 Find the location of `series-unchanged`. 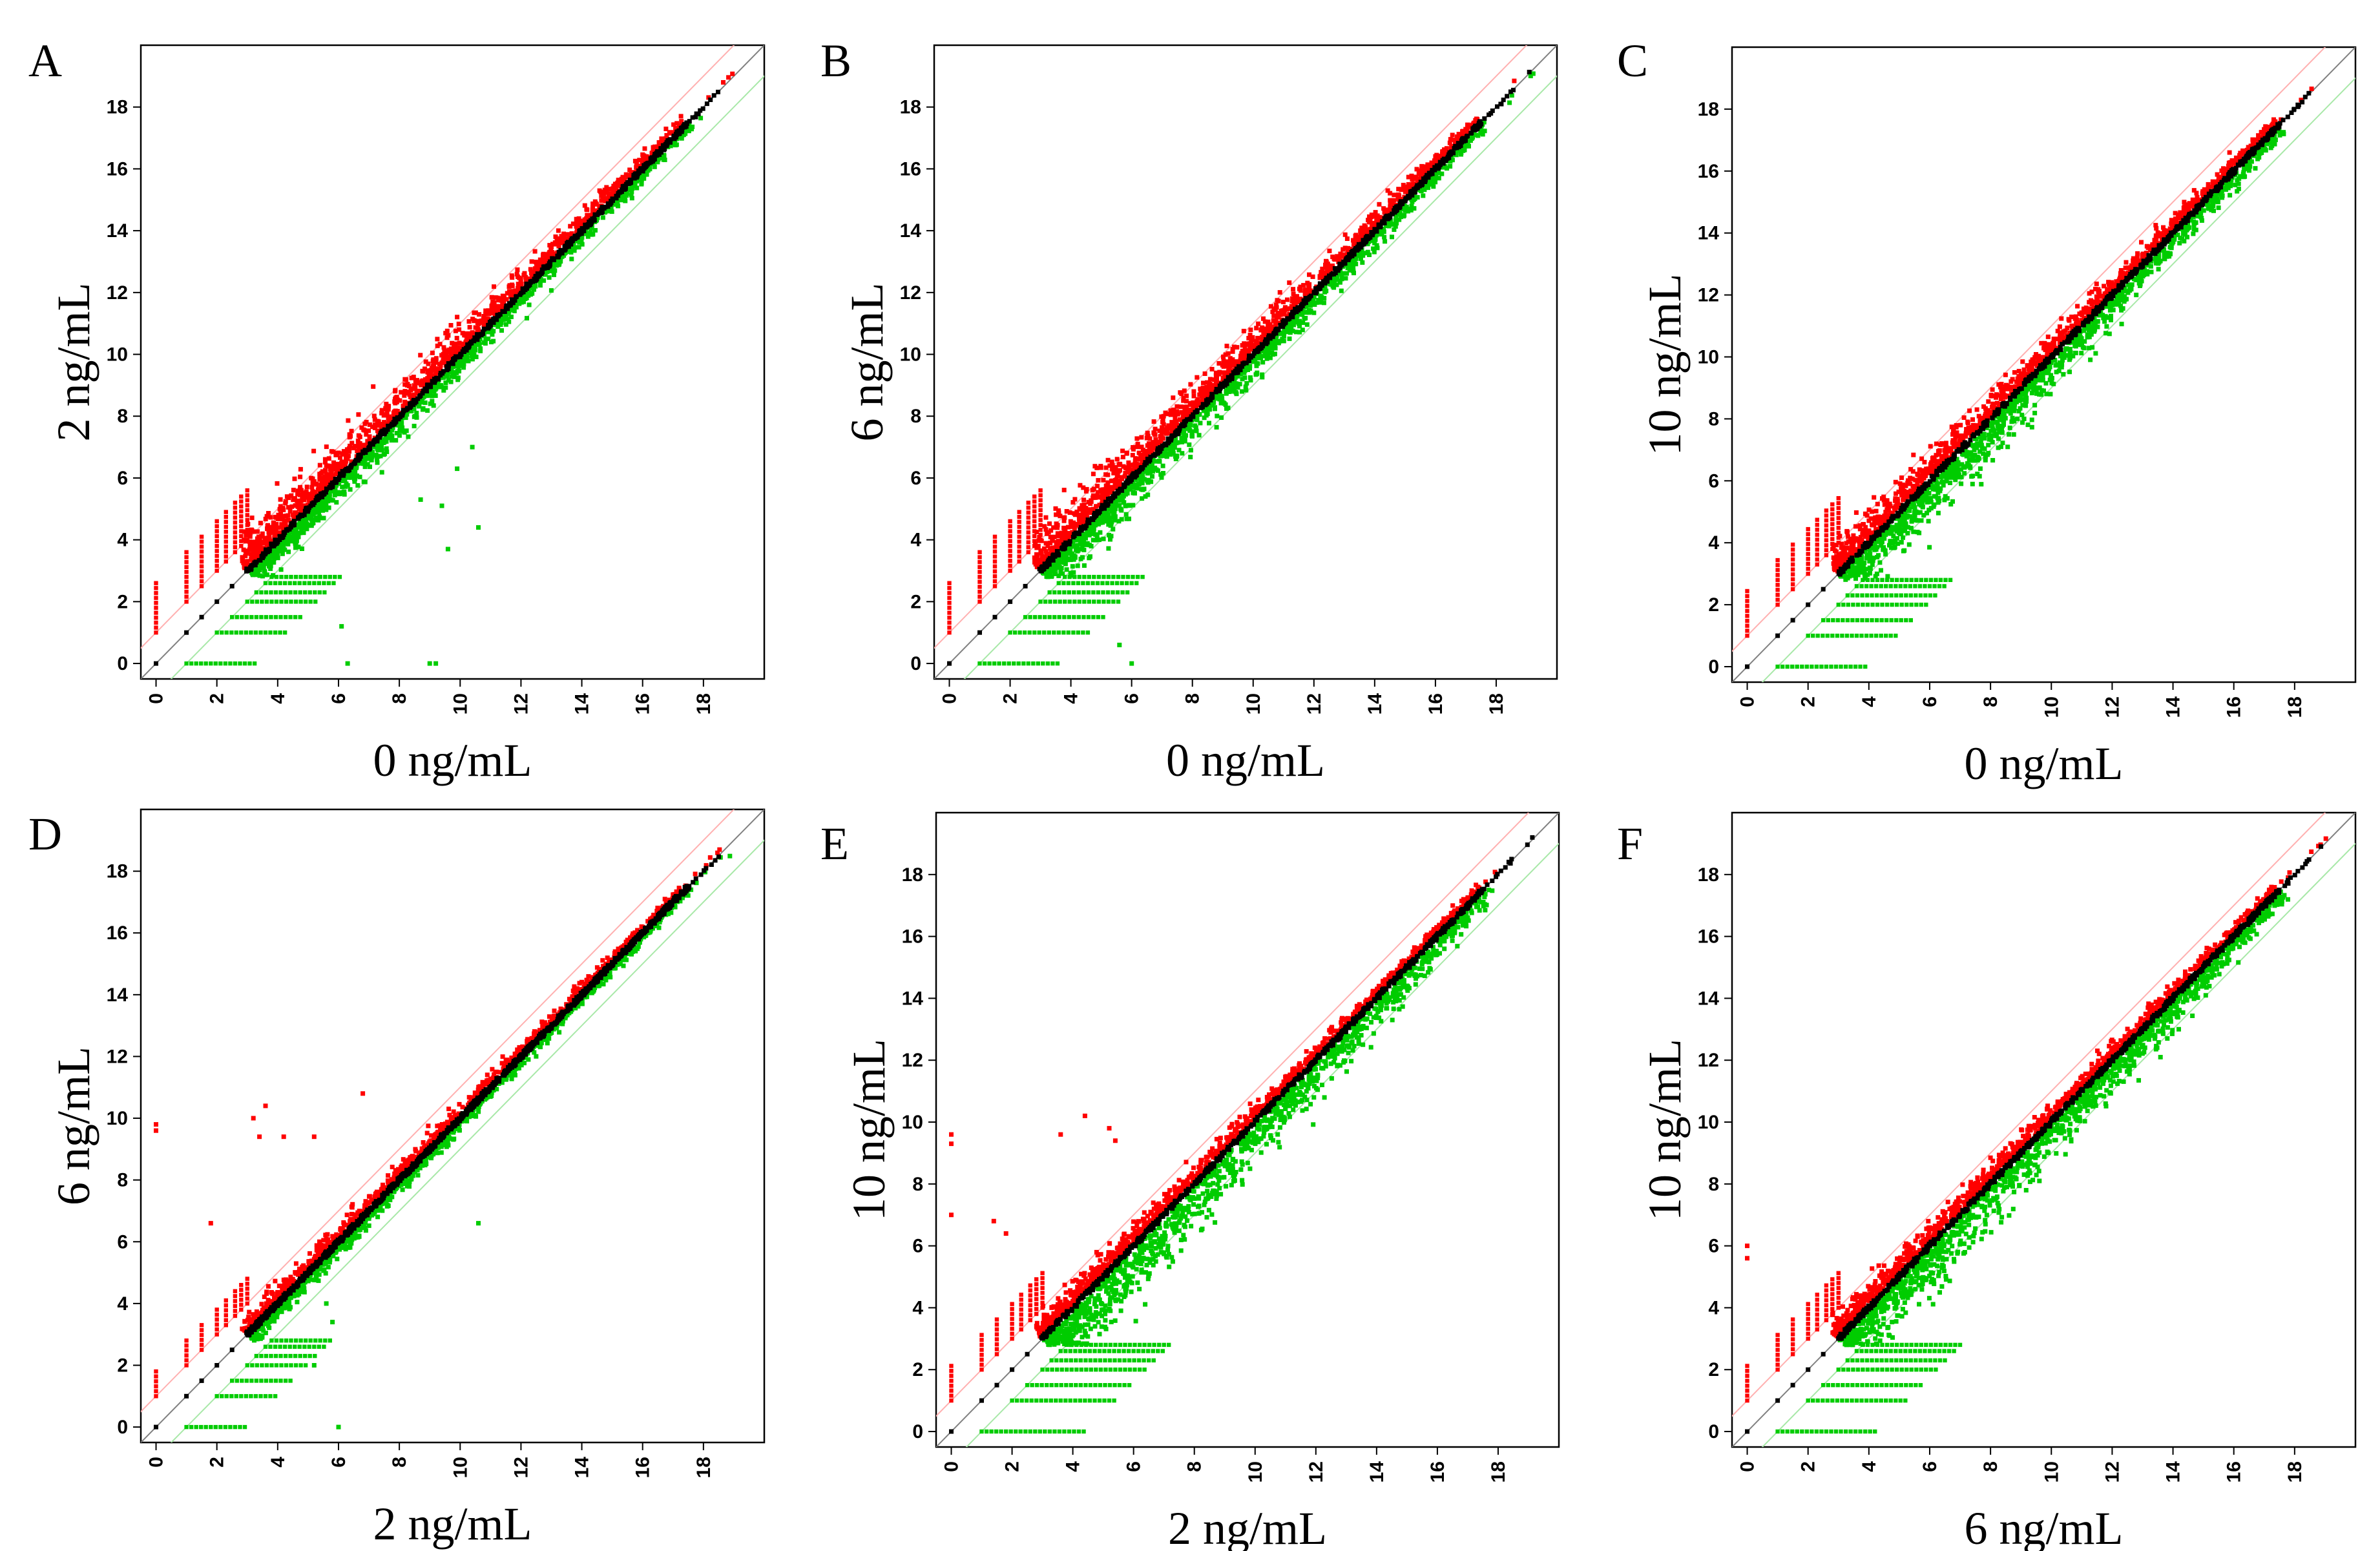

series-unchanged is located at coordinates (437, 377).